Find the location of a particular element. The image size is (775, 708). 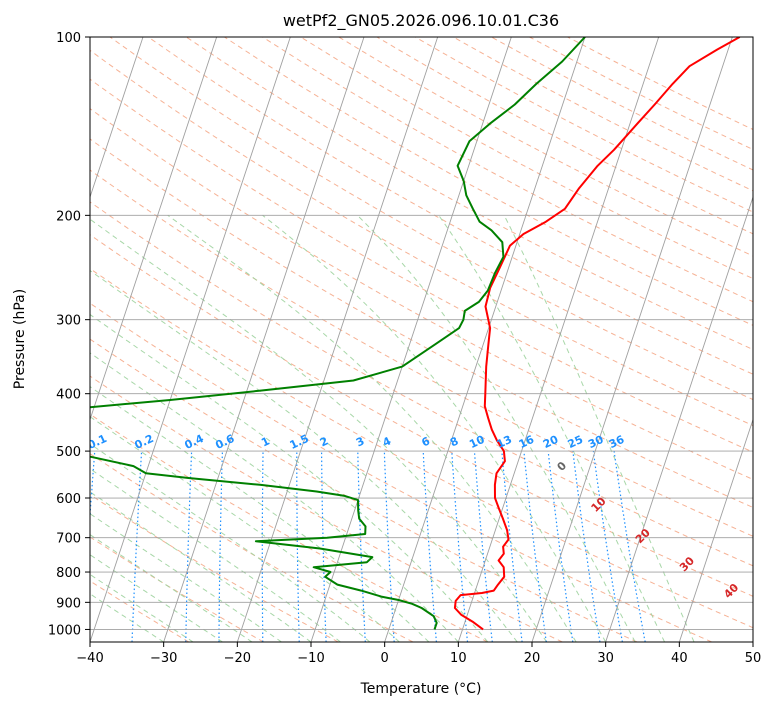

x-tick-label: 0 is located at coordinates (385, 658).